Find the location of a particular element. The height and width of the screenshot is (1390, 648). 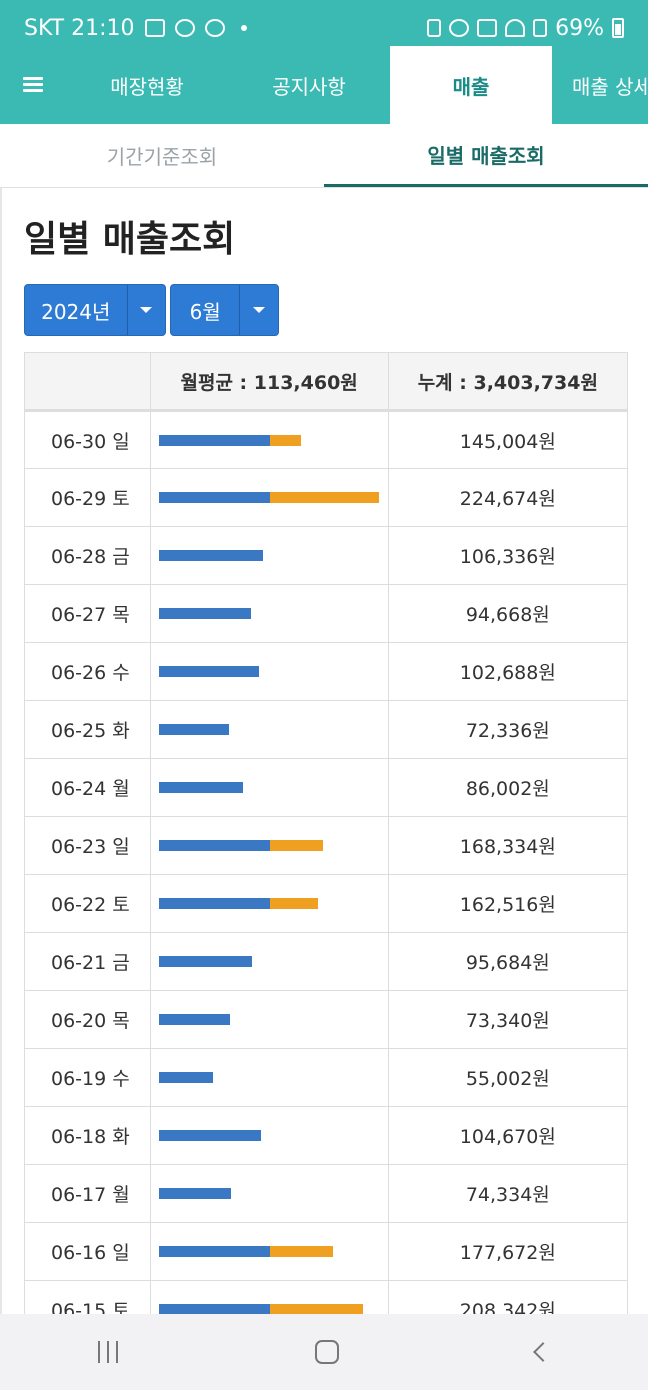

gallery-icon is located at coordinates (154, 28).